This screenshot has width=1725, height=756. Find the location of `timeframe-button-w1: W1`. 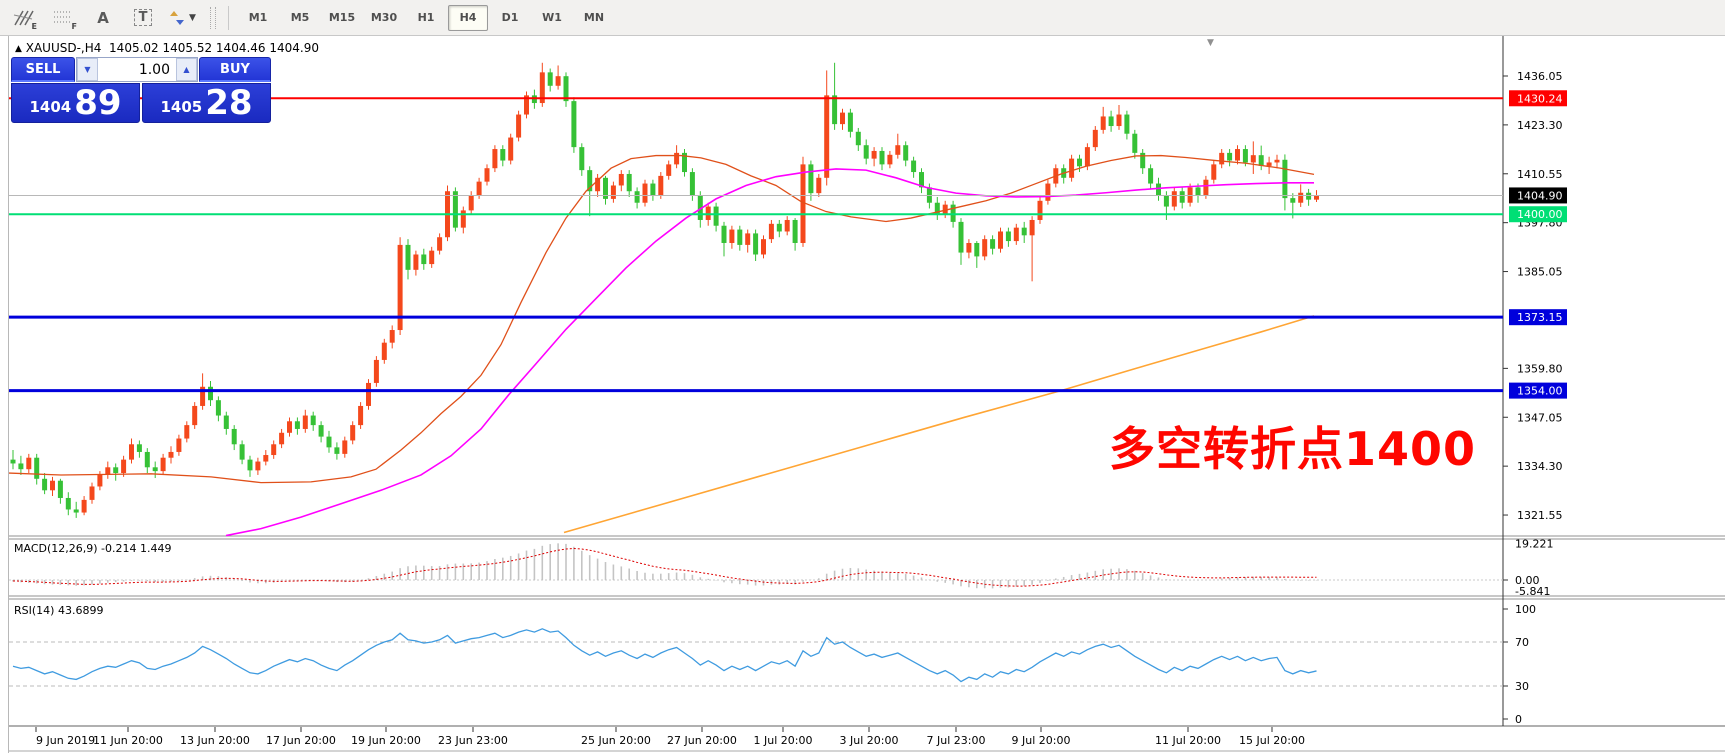

timeframe-button-w1: W1 is located at coordinates (552, 17).